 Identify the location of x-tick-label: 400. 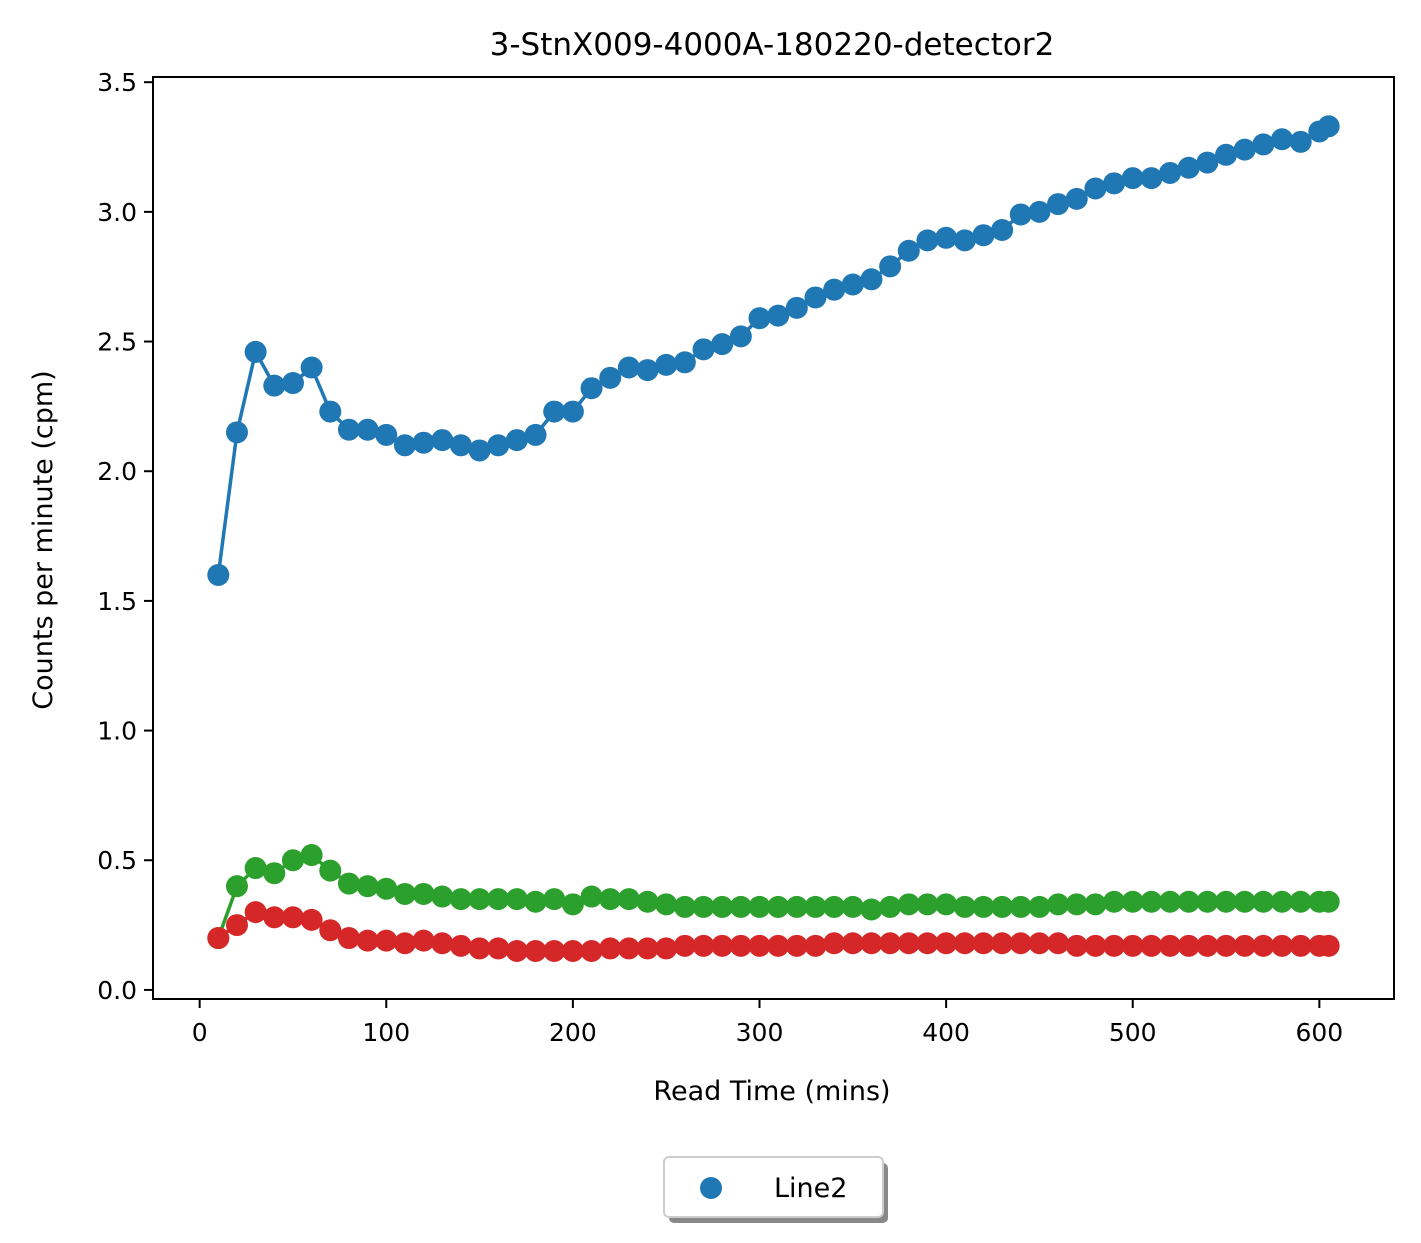
(946, 1032).